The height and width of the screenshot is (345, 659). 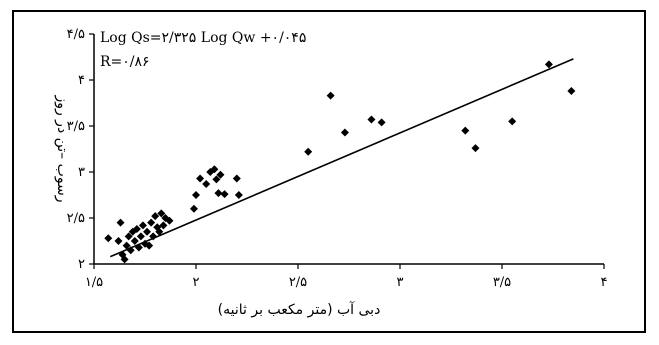 I want to click on x-tick-label: ۲, so click(x=196, y=282).